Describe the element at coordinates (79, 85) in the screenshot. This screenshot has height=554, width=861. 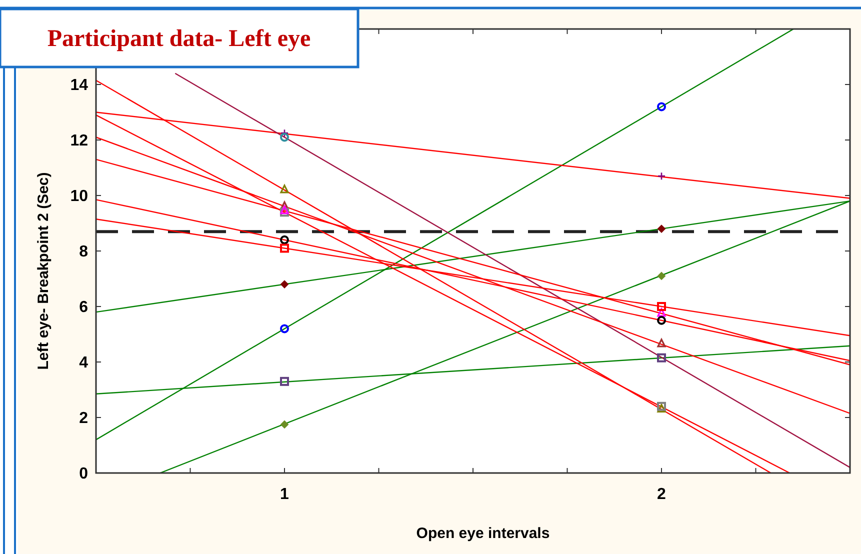
I see `y-tick-label: 14` at that location.